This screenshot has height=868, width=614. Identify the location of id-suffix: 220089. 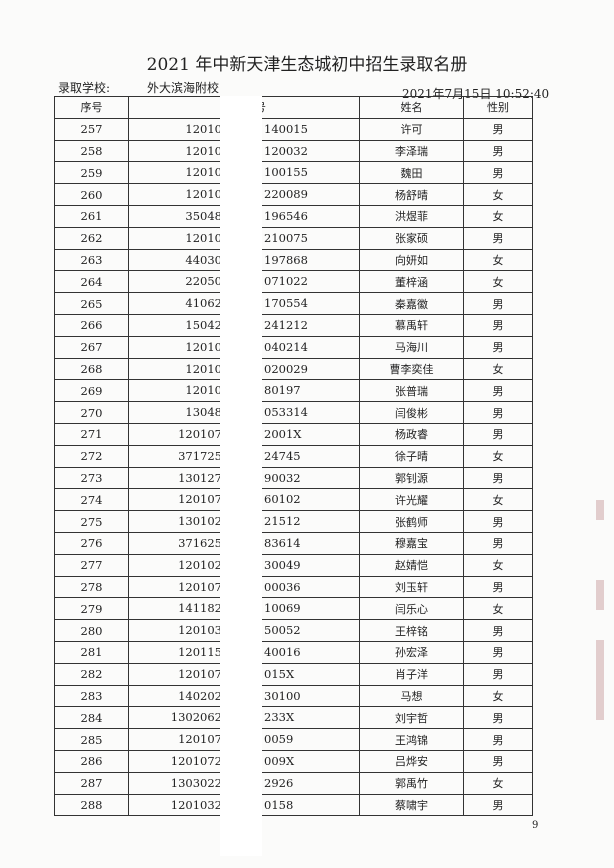
(286, 194).